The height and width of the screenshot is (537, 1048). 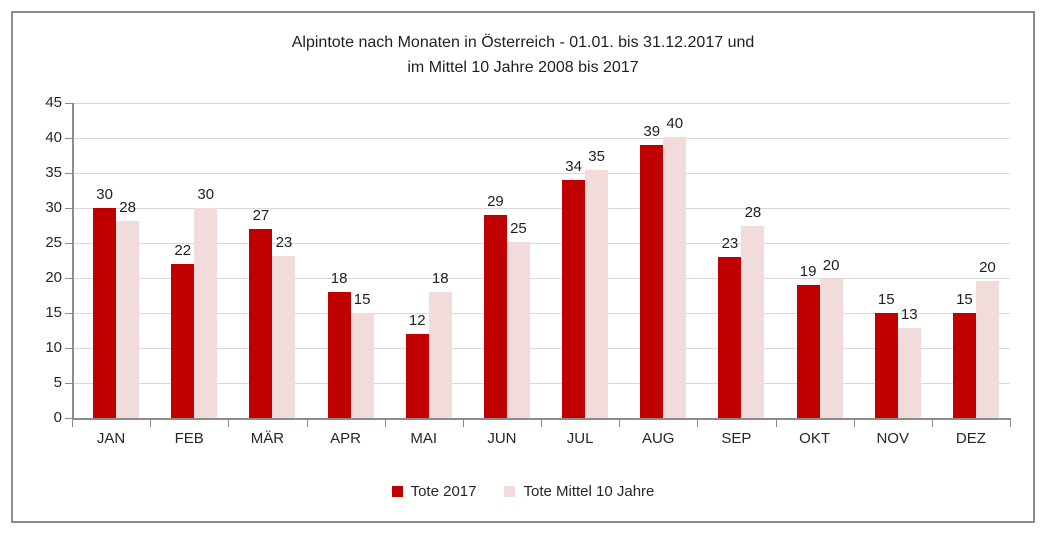 What do you see at coordinates (206, 313) in the screenshot?
I see `bar-tote-mittel-10-jahre-FEB` at bounding box center [206, 313].